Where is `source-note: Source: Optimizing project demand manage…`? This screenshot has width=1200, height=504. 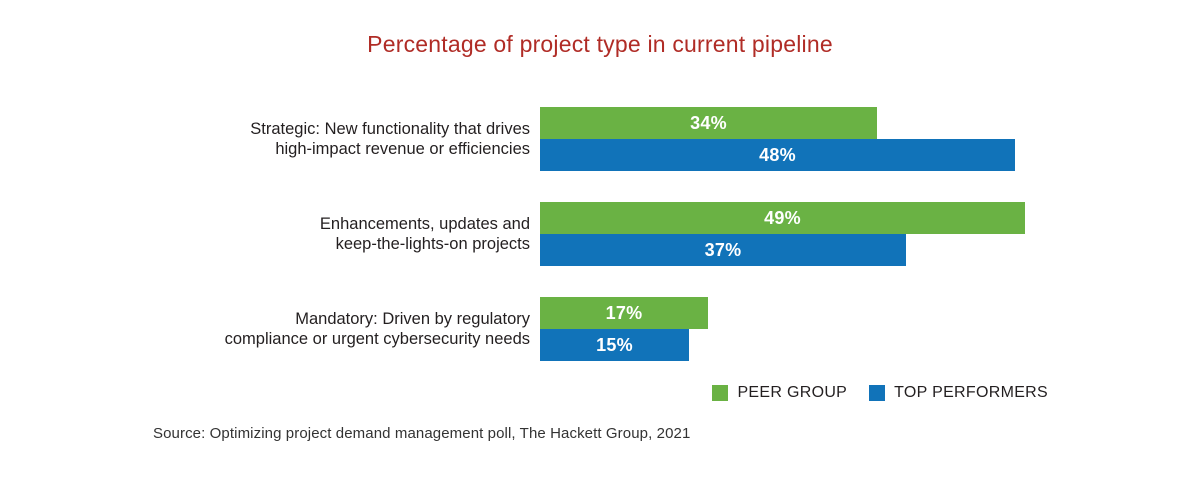
source-note: Source: Optimizing project demand manage… is located at coordinates (422, 433).